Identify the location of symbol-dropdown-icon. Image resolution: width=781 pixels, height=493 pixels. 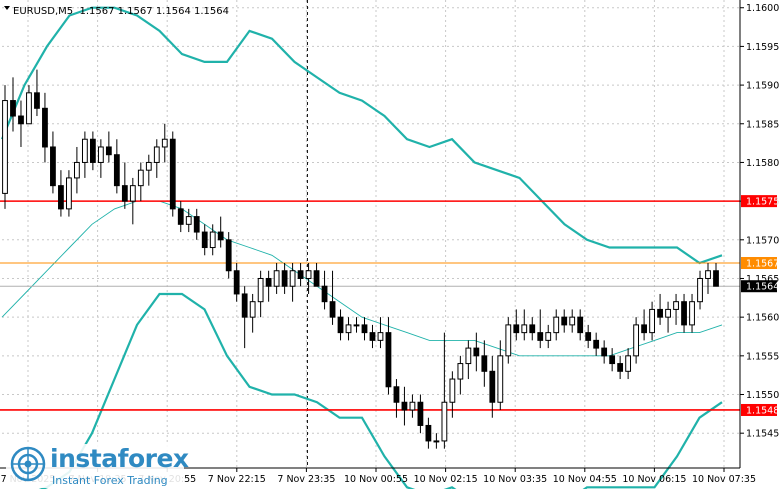
(7, 8).